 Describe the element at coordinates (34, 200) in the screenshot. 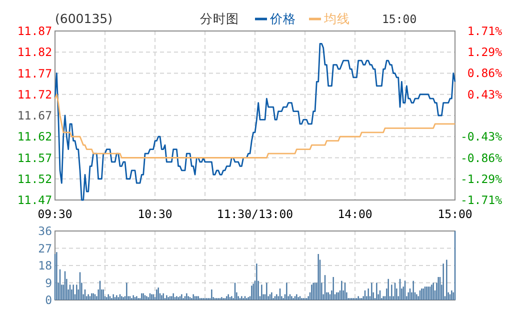

I see `y-tick-label: 11.47` at that location.